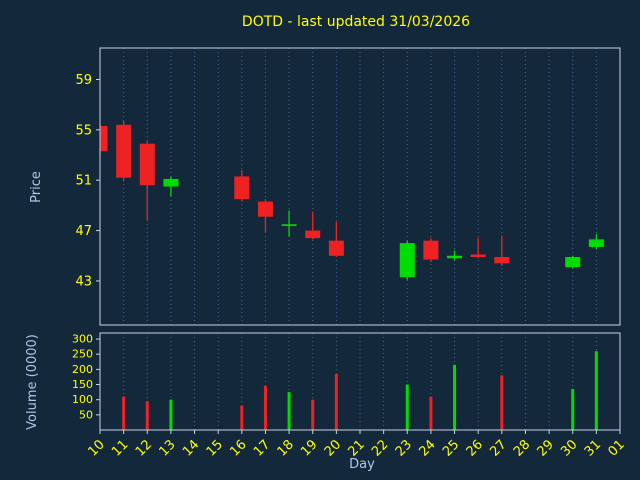 Image resolution: width=640 pixels, height=480 pixels. Describe the element at coordinates (360, 390) in the screenshot. I see `volume-bars` at that location.